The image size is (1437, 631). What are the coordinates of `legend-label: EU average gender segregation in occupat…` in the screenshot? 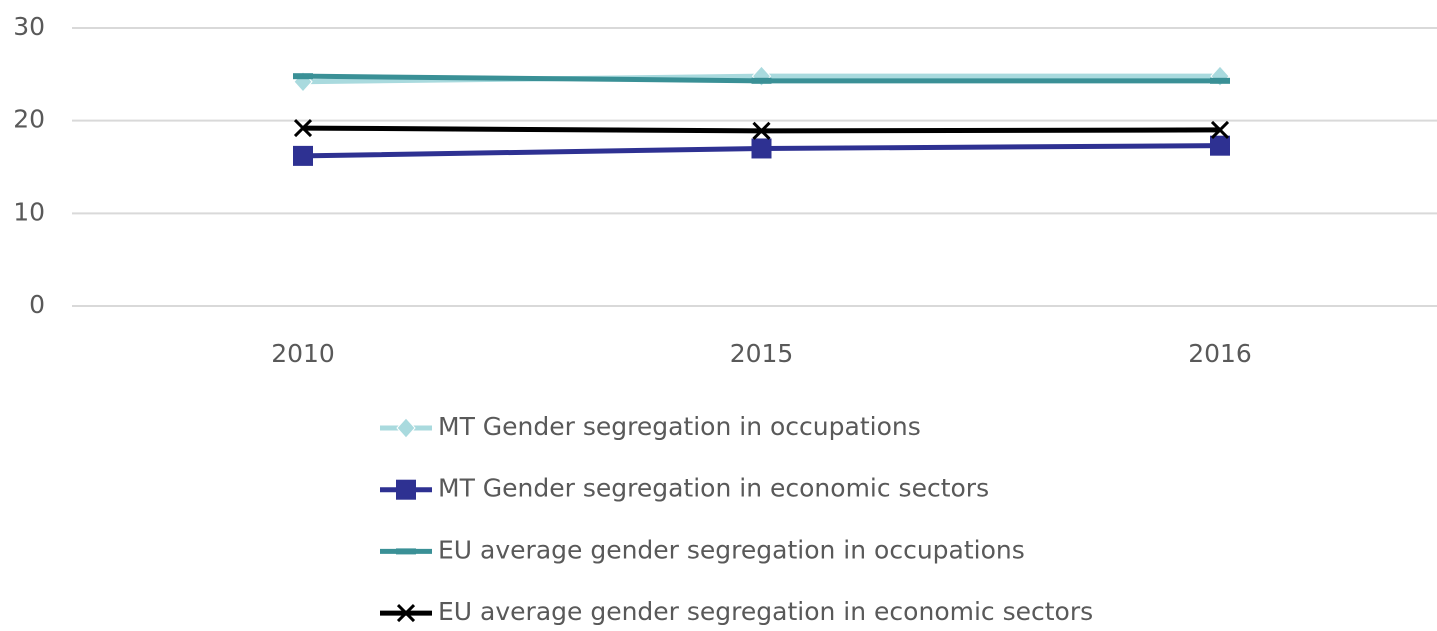 It's located at (731, 549).